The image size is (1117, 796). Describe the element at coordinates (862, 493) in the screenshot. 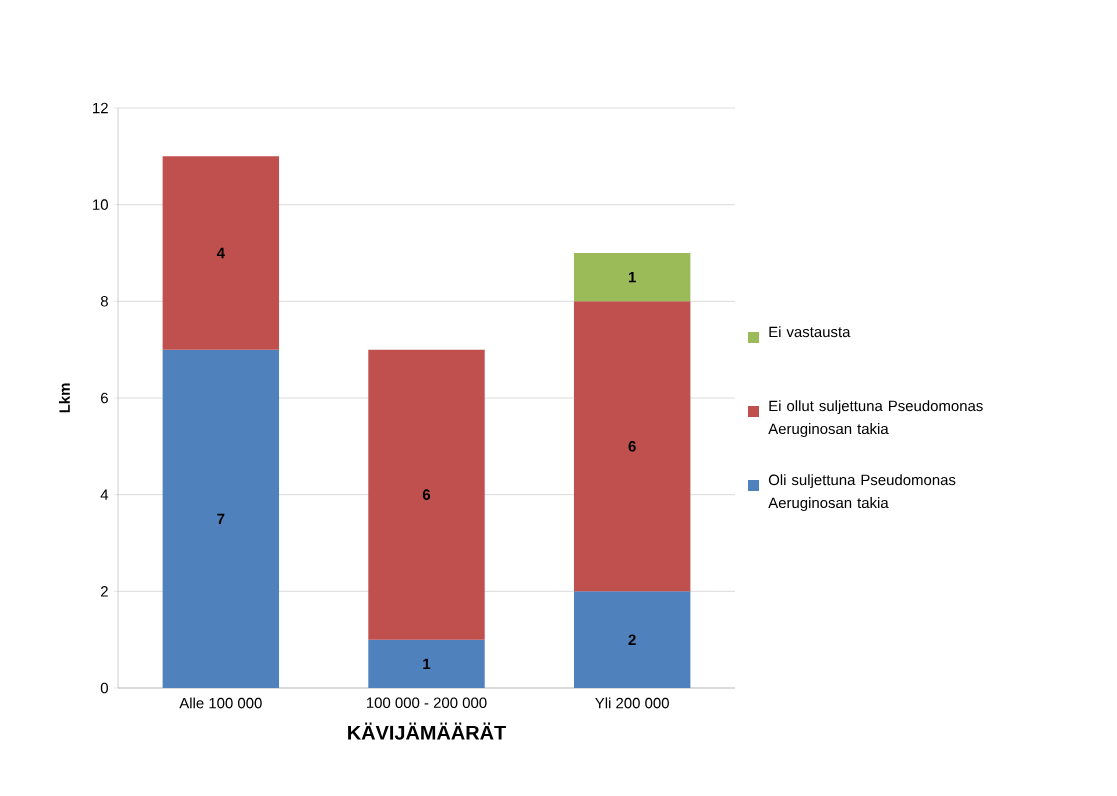

I see `legend-label: Oli suljettuna Pseudomonas Aeruginosan takia` at that location.